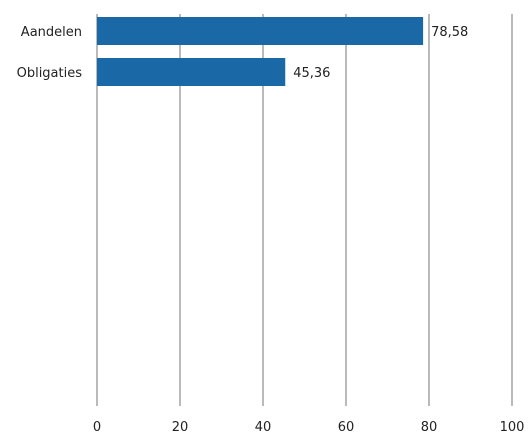 Image resolution: width=528 pixels, height=438 pixels. Describe the element at coordinates (50, 73) in the screenshot. I see `category-label-obligaties: Obligaties` at that location.